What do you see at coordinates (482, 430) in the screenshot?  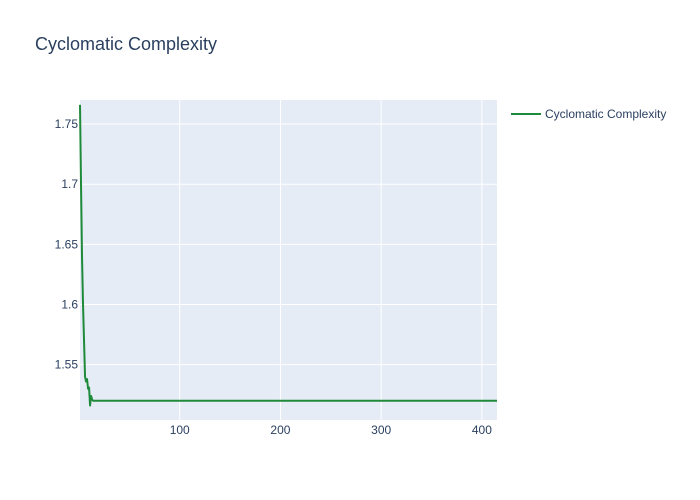 I see `x-tick-label: 400` at bounding box center [482, 430].